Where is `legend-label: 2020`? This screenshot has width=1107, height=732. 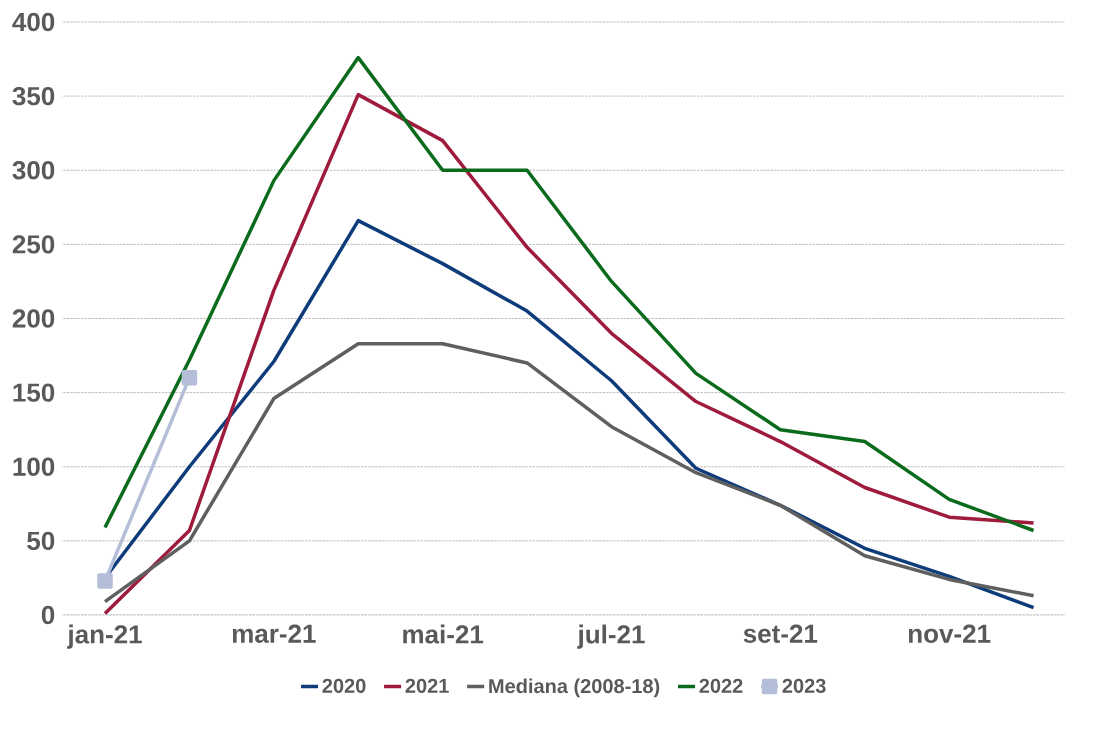
legend-label: 2020 is located at coordinates (344, 685).